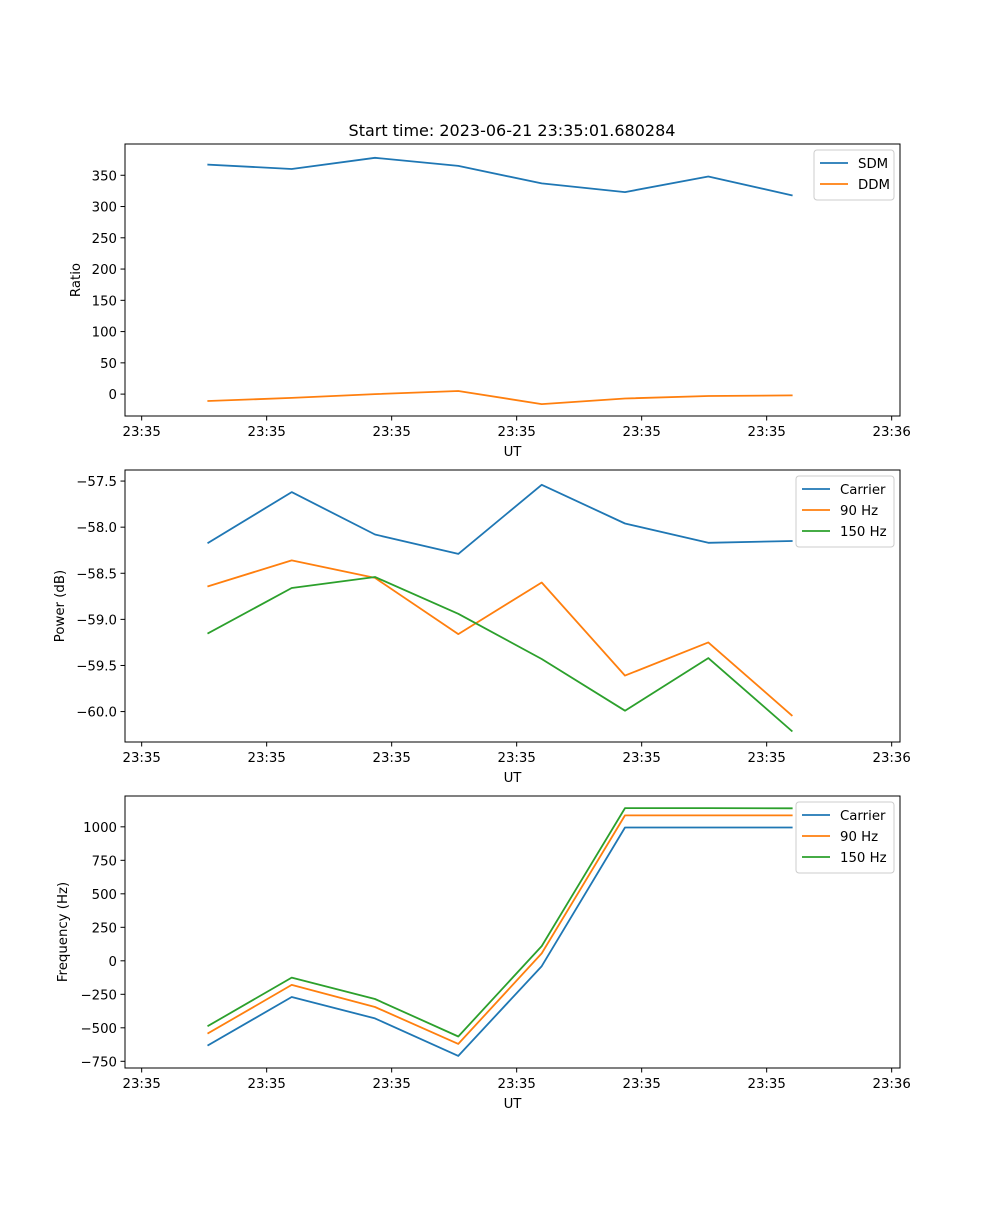 This screenshot has width=1000, height=1205. I want to click on series-line-sdm, so click(500, 176).